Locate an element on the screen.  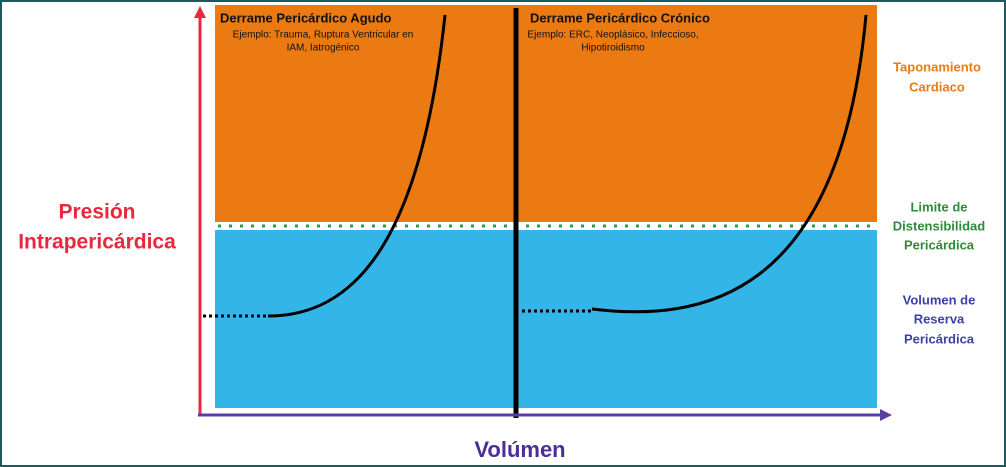
zone-label: Reserva is located at coordinates (939, 318).